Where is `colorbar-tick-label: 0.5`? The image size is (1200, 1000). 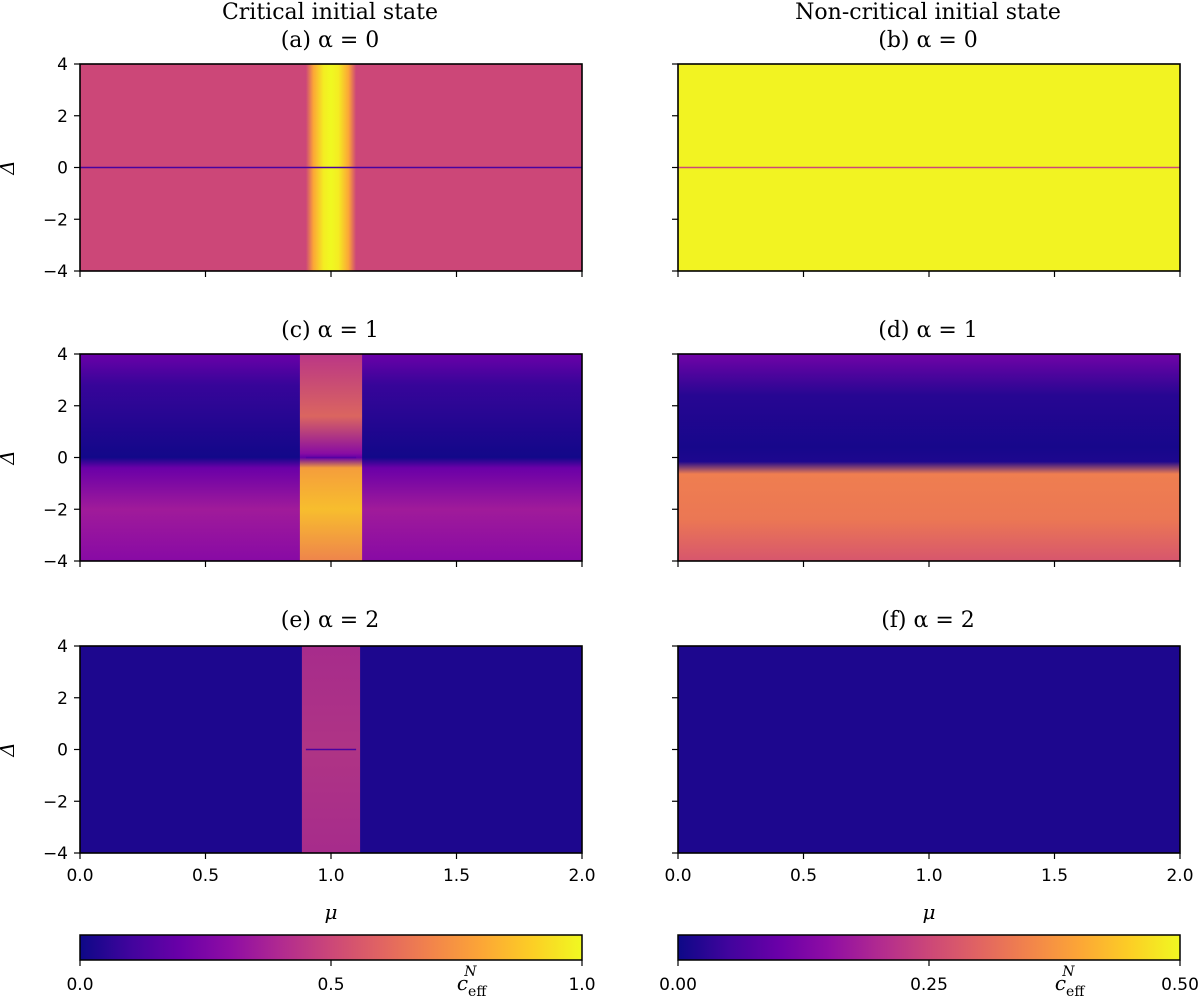
colorbar-tick-label: 0.5 is located at coordinates (330, 985).